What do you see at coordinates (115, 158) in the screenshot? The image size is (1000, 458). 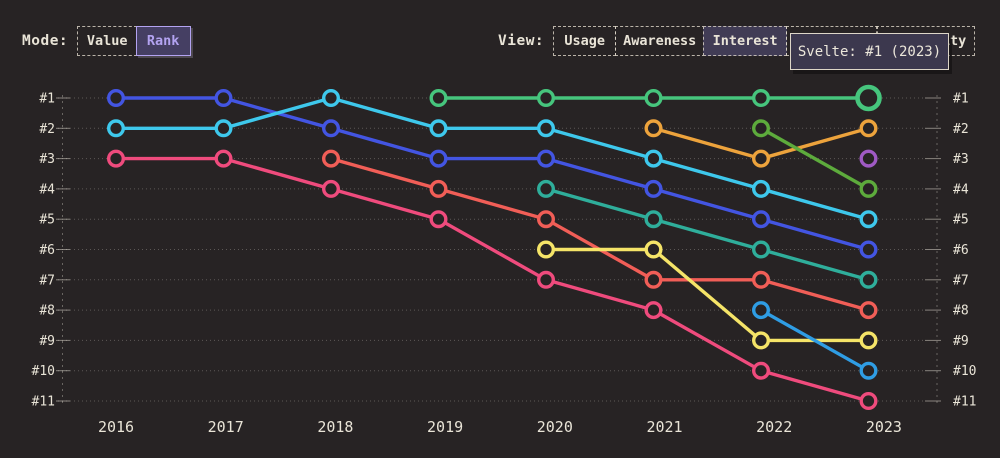 I see `data-point-pink-2016` at bounding box center [115, 158].